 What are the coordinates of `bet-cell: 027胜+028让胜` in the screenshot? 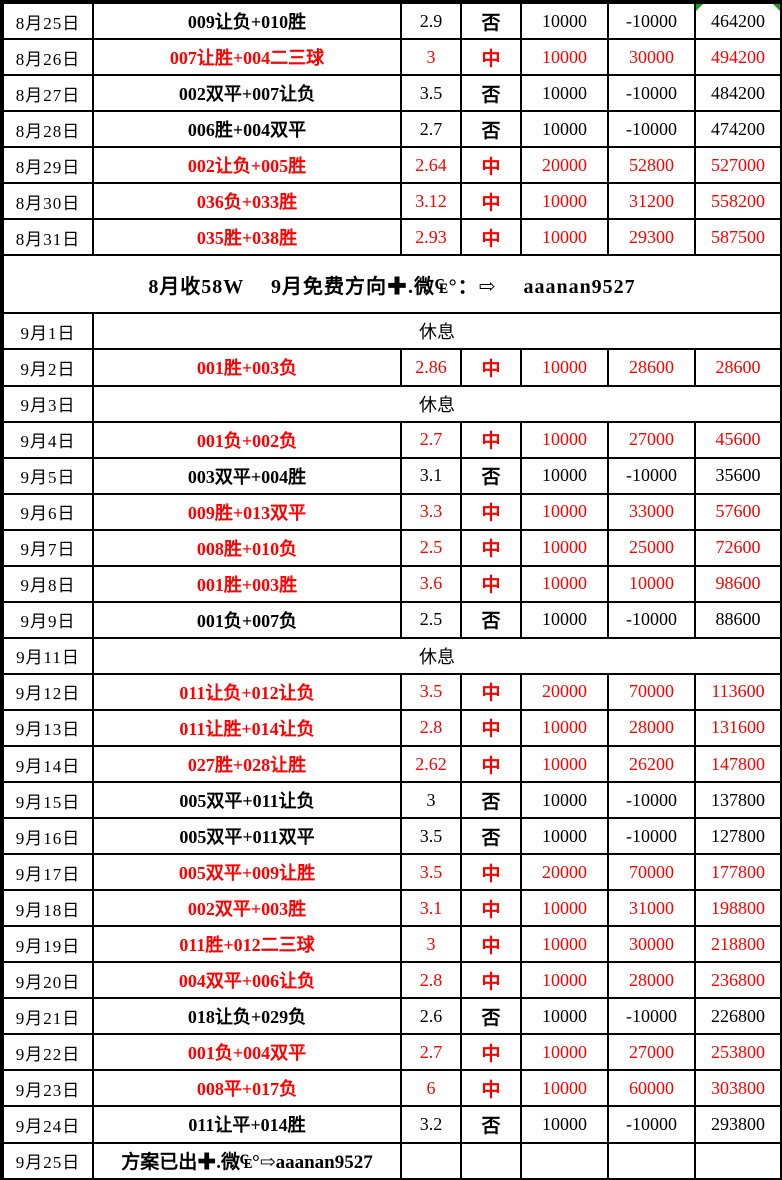 It's located at (247, 764).